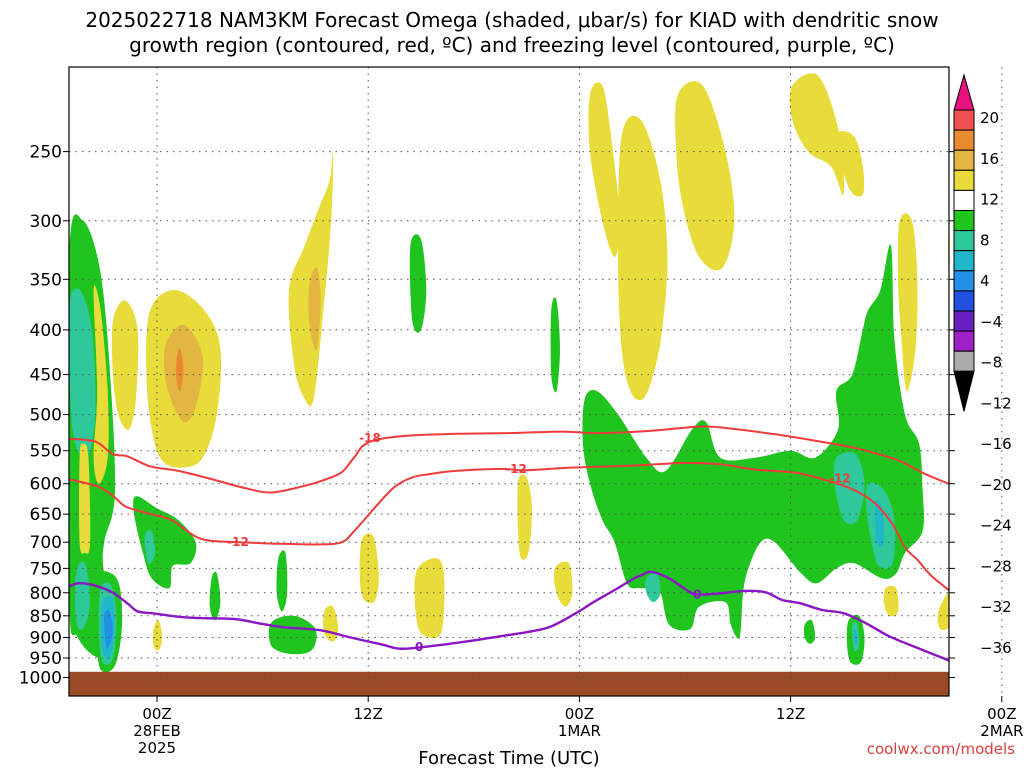  Describe the element at coordinates (46, 515) in the screenshot. I see `ytick-label-650: 650` at that location.